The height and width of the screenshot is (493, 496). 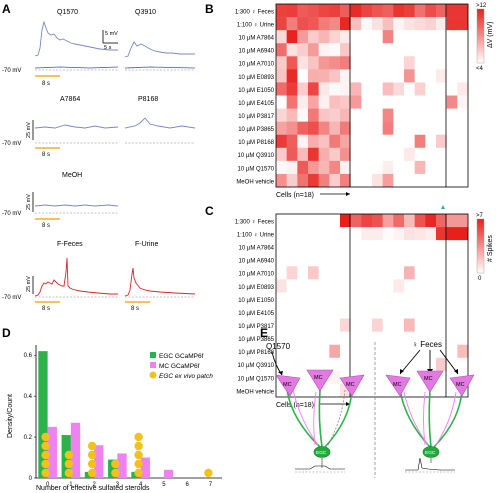 I want to click on panel-e-schematic: Q1570 ♀ Feces MC MC MC MC, so click(x=370, y=409).